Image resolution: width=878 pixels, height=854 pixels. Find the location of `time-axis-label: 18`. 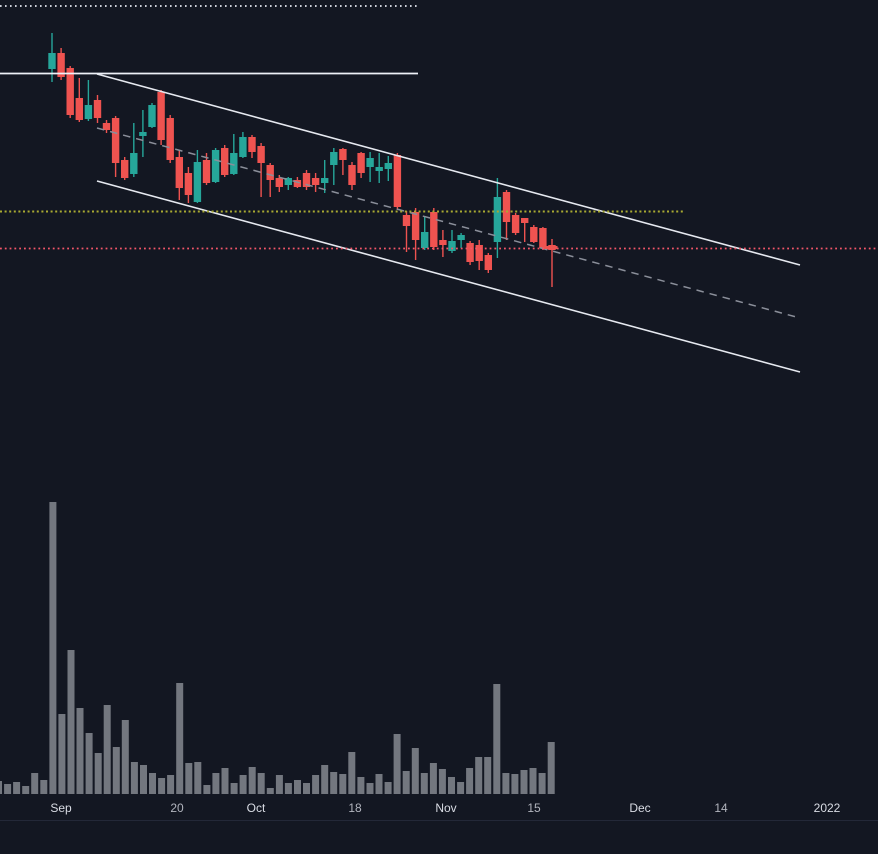

time-axis-label: 18 is located at coordinates (355, 808).